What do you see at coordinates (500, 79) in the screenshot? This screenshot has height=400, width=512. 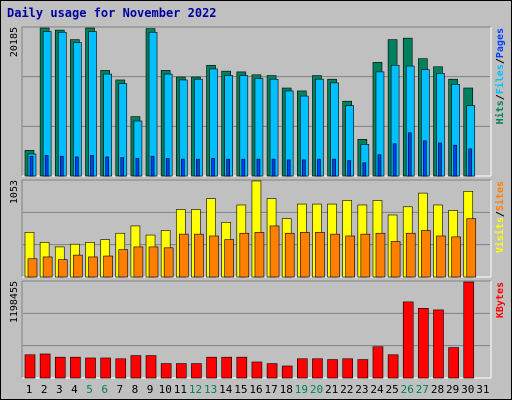 I see `legend-entry-hits-files-pages-2: Files` at bounding box center [500, 79].